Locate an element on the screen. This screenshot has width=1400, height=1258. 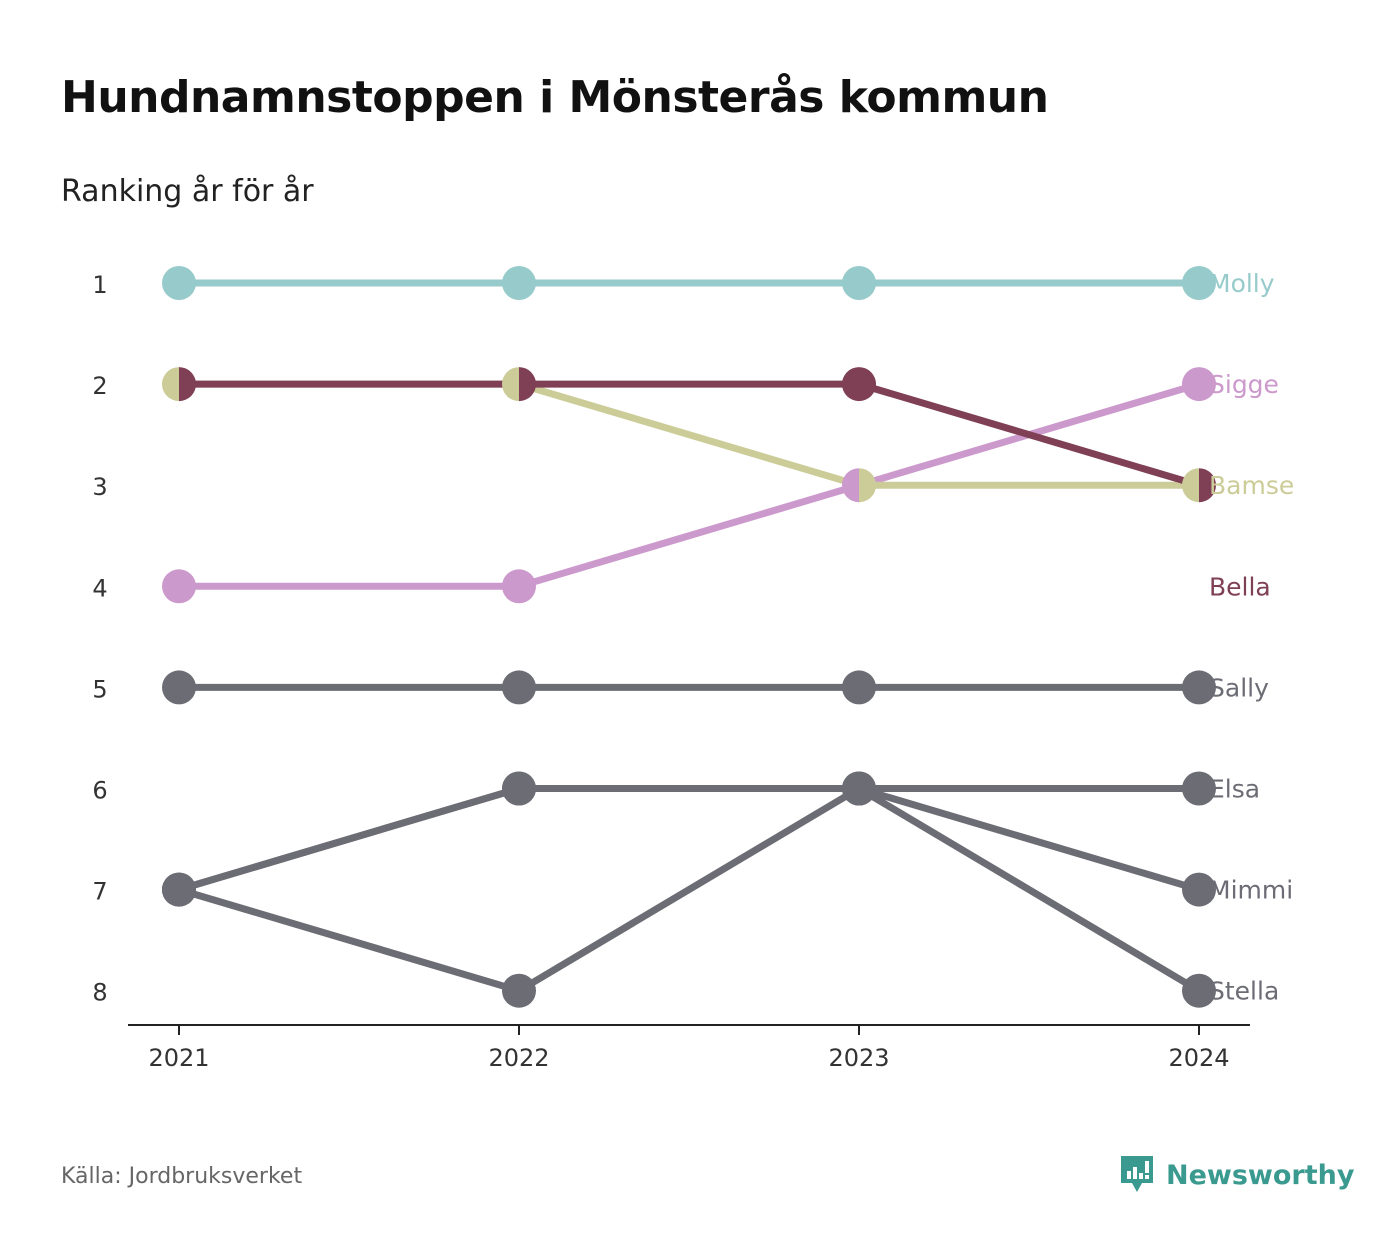
chart-title: Hundnamnstoppen i Mönsterås kommun is located at coordinates (555, 97).